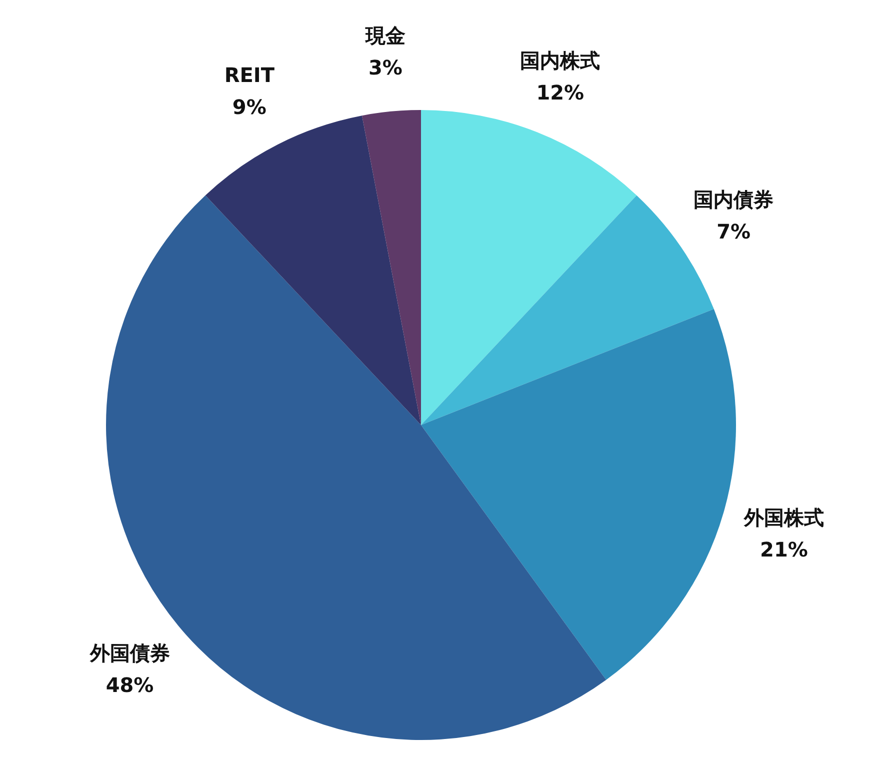 This screenshot has height=768, width=889. Describe the element at coordinates (385, 36) in the screenshot. I see `slice-label: 現金` at that location.